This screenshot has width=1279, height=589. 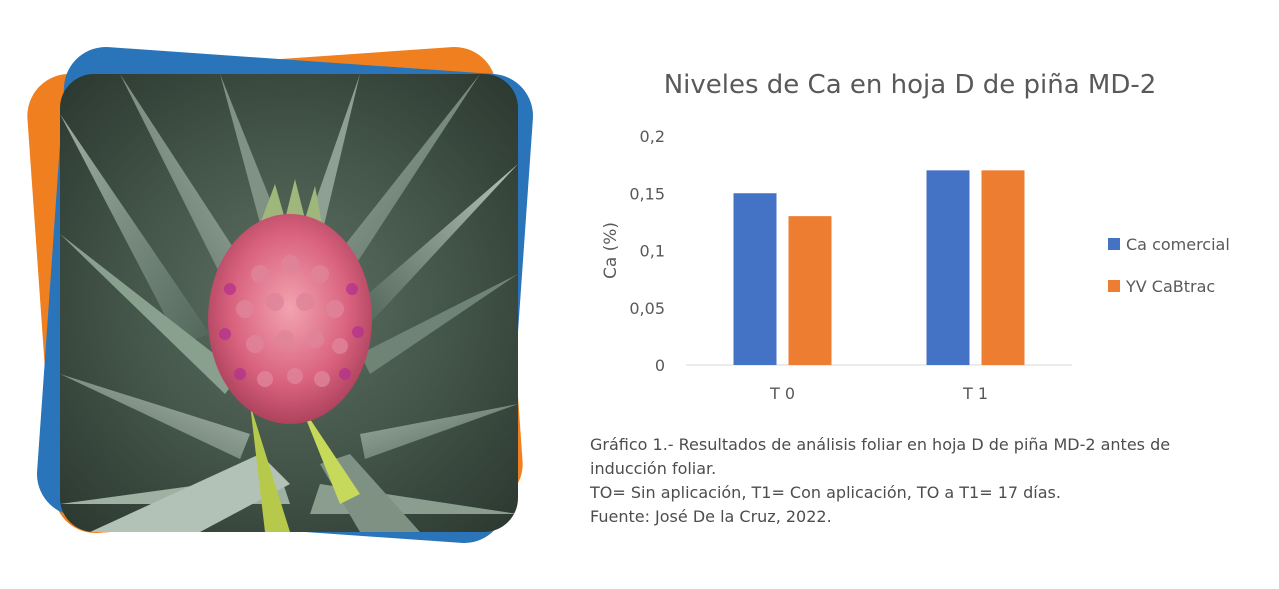 What do you see at coordinates (975, 393) in the screenshot?
I see `x-tick-label: T 1` at bounding box center [975, 393].